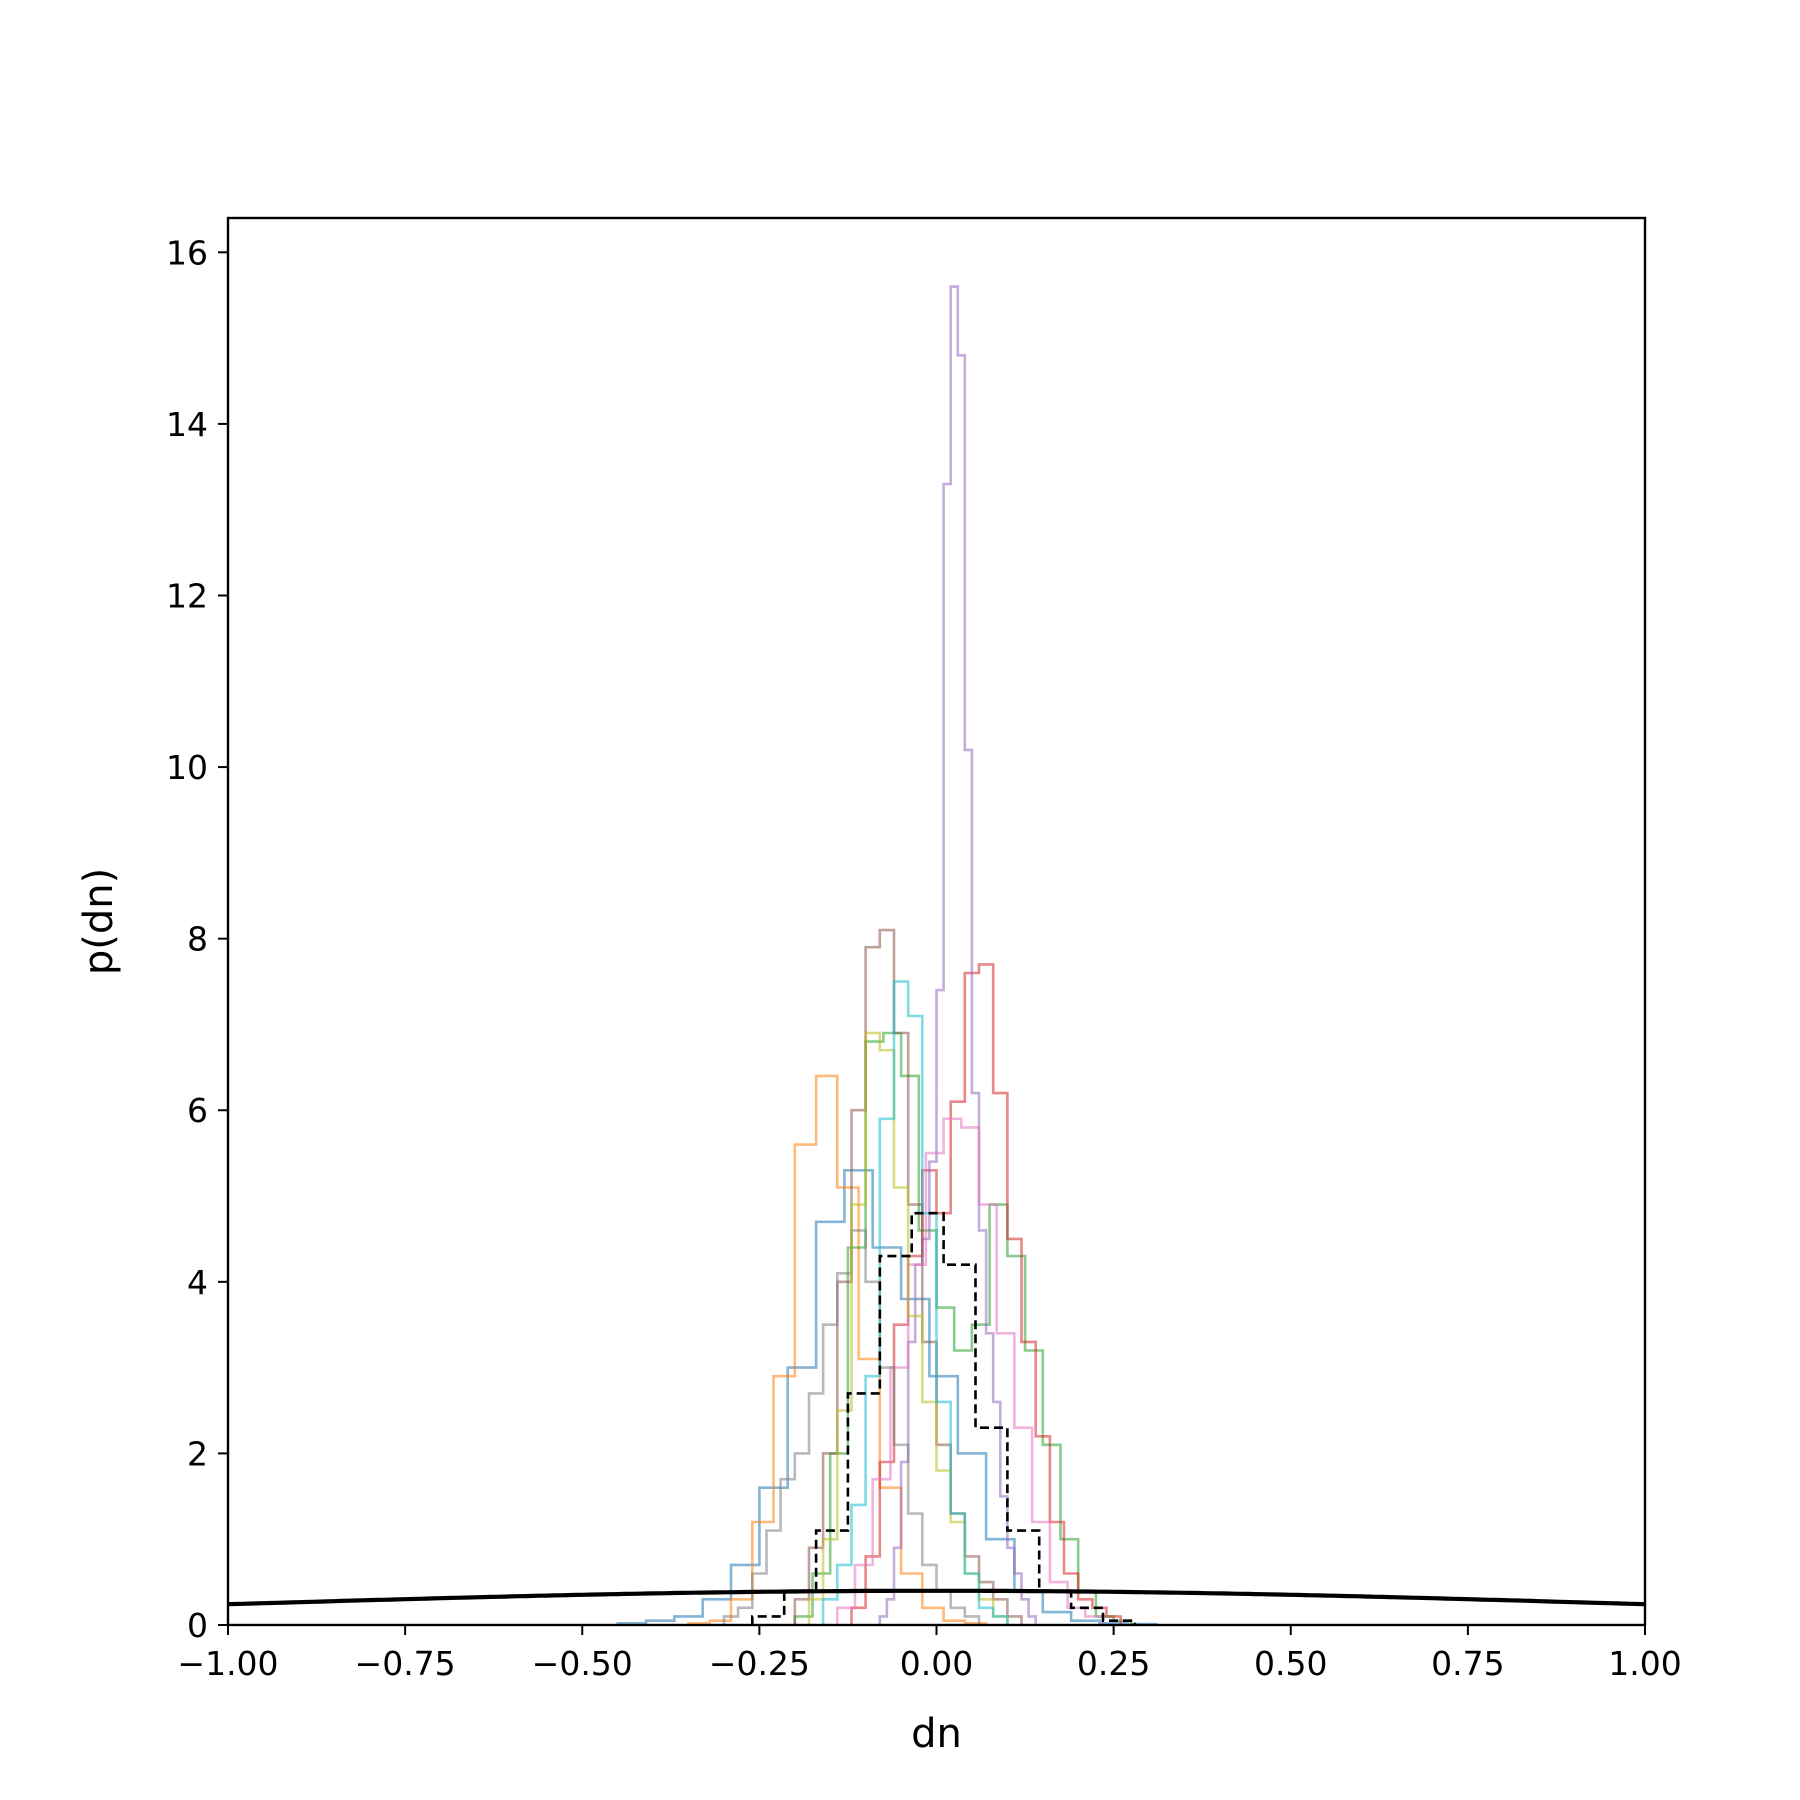 The height and width of the screenshot is (1800, 1800). I want to click on y-tick-label: 16, so click(187, 252).